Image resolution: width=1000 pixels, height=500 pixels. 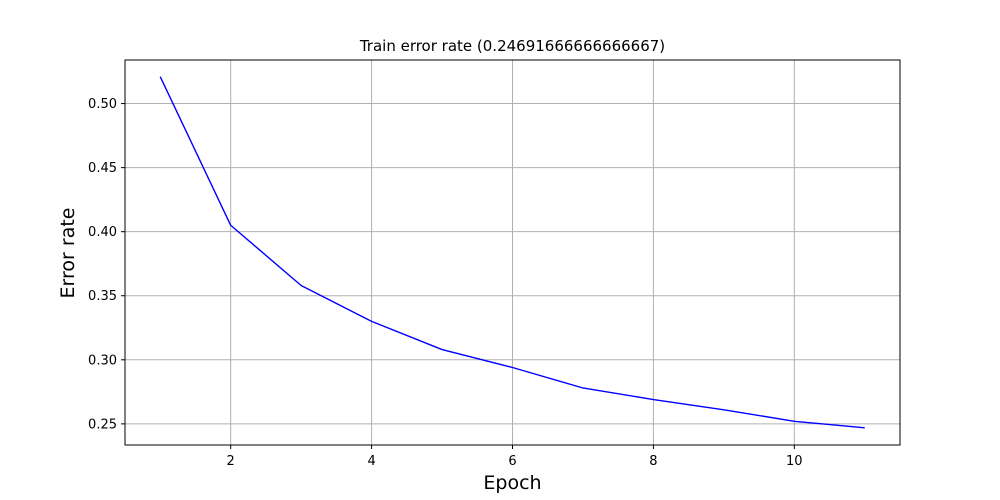 I want to click on x-tick-label: 8, so click(x=653, y=461).